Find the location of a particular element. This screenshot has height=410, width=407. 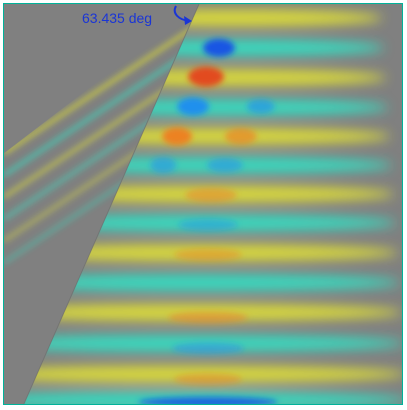

wave-band-positive is located at coordinates (212, 374).